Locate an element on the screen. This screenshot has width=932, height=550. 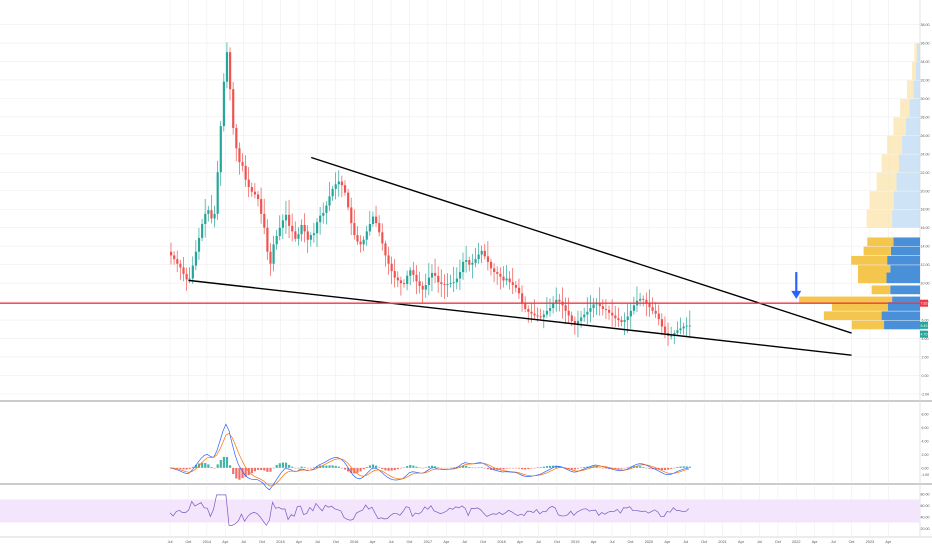
price-tick-label: -2.00 is located at coordinates (925, 395).